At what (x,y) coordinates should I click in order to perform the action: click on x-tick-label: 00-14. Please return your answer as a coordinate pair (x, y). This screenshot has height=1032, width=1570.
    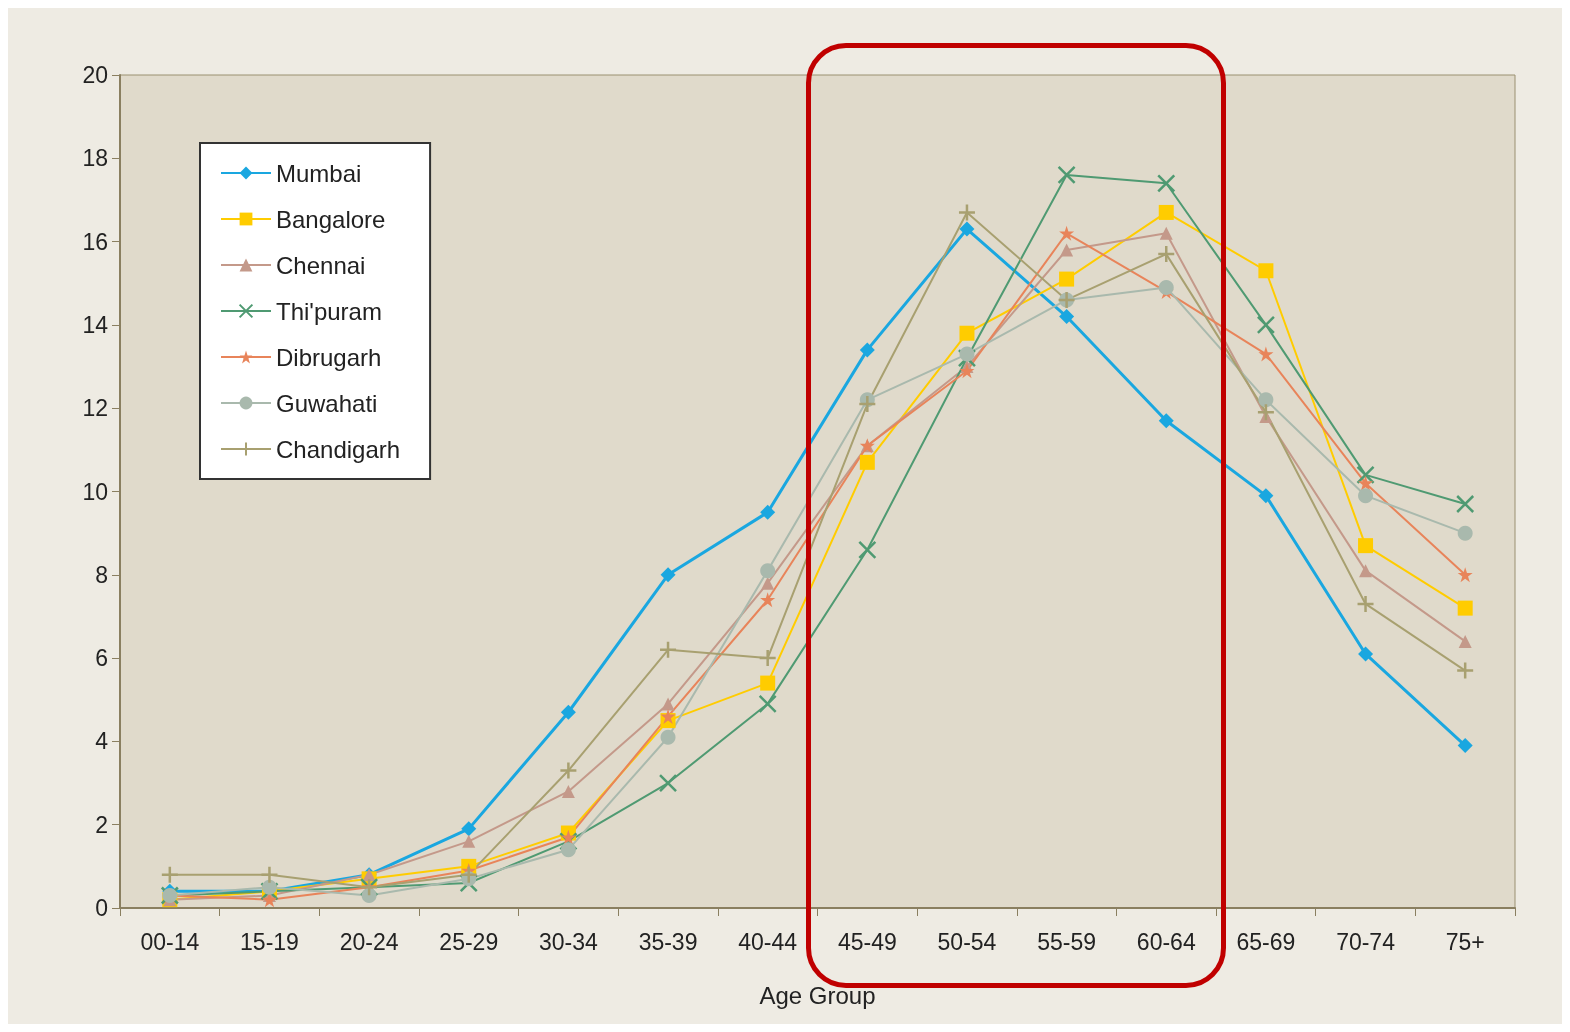
    Looking at the image, I should click on (170, 941).